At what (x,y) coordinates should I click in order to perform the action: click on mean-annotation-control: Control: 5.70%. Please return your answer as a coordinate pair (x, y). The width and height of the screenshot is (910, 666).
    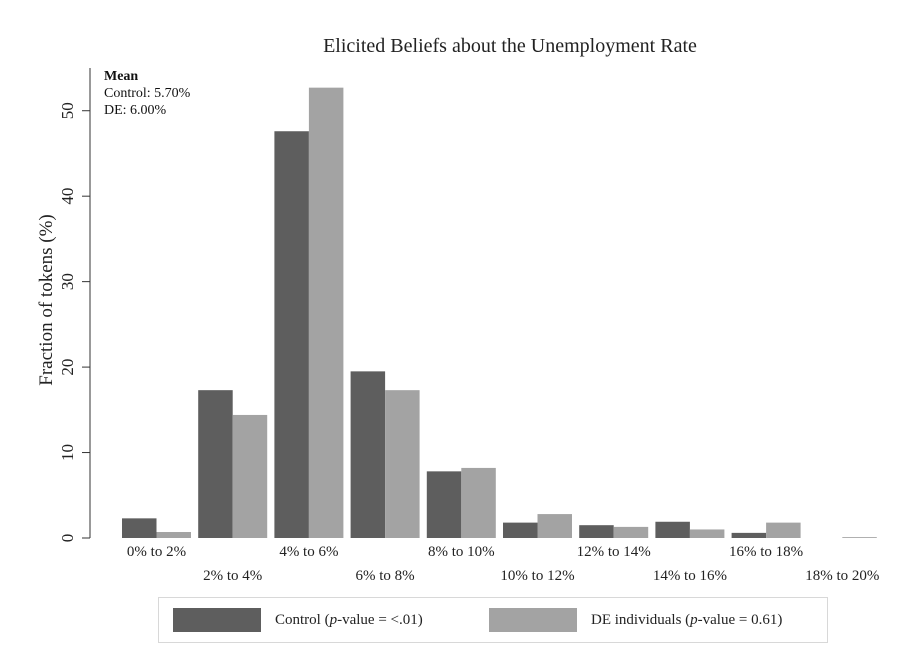
    Looking at the image, I should click on (147, 93).